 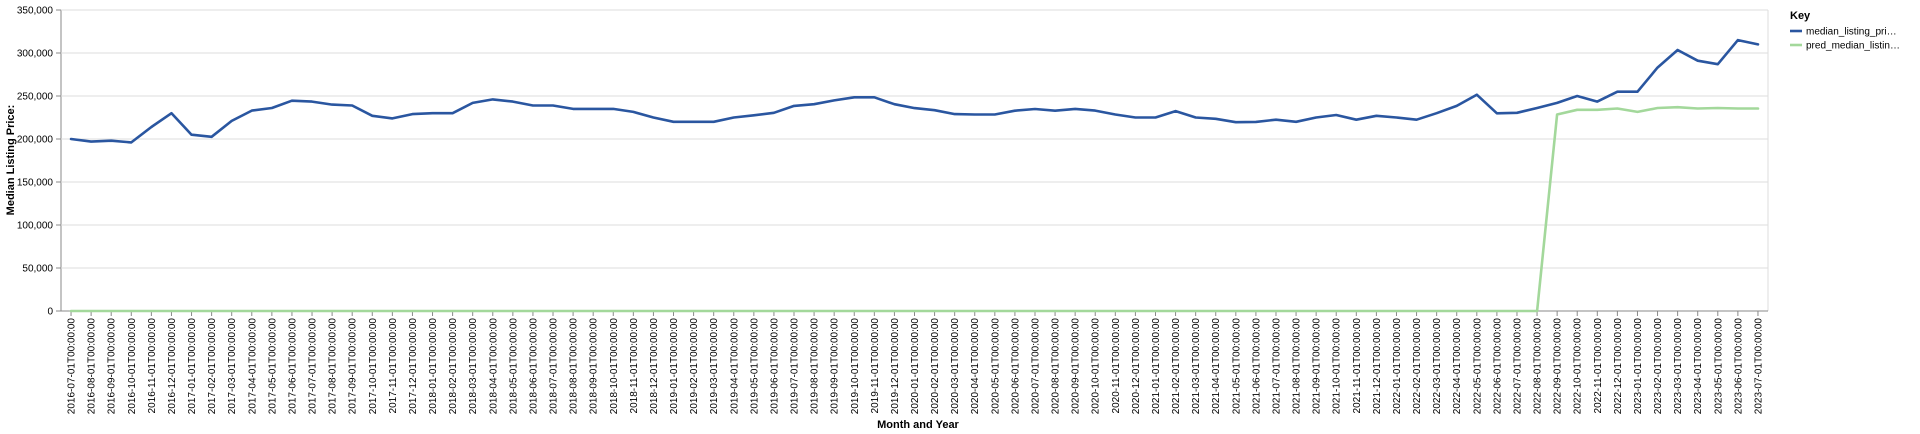 What do you see at coordinates (1196, 366) in the screenshot?
I see `x-tick-label: 2021-03-01T00:00:00` at bounding box center [1196, 366].